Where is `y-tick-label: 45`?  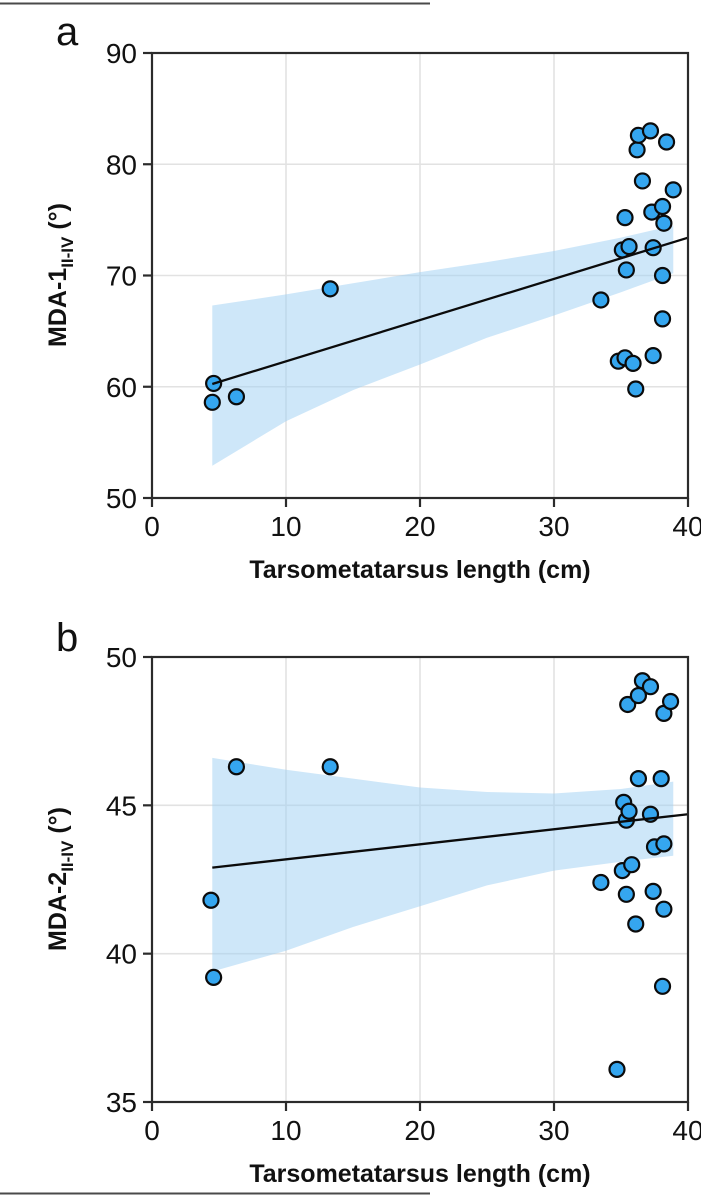 y-tick-label: 45 is located at coordinates (121, 805).